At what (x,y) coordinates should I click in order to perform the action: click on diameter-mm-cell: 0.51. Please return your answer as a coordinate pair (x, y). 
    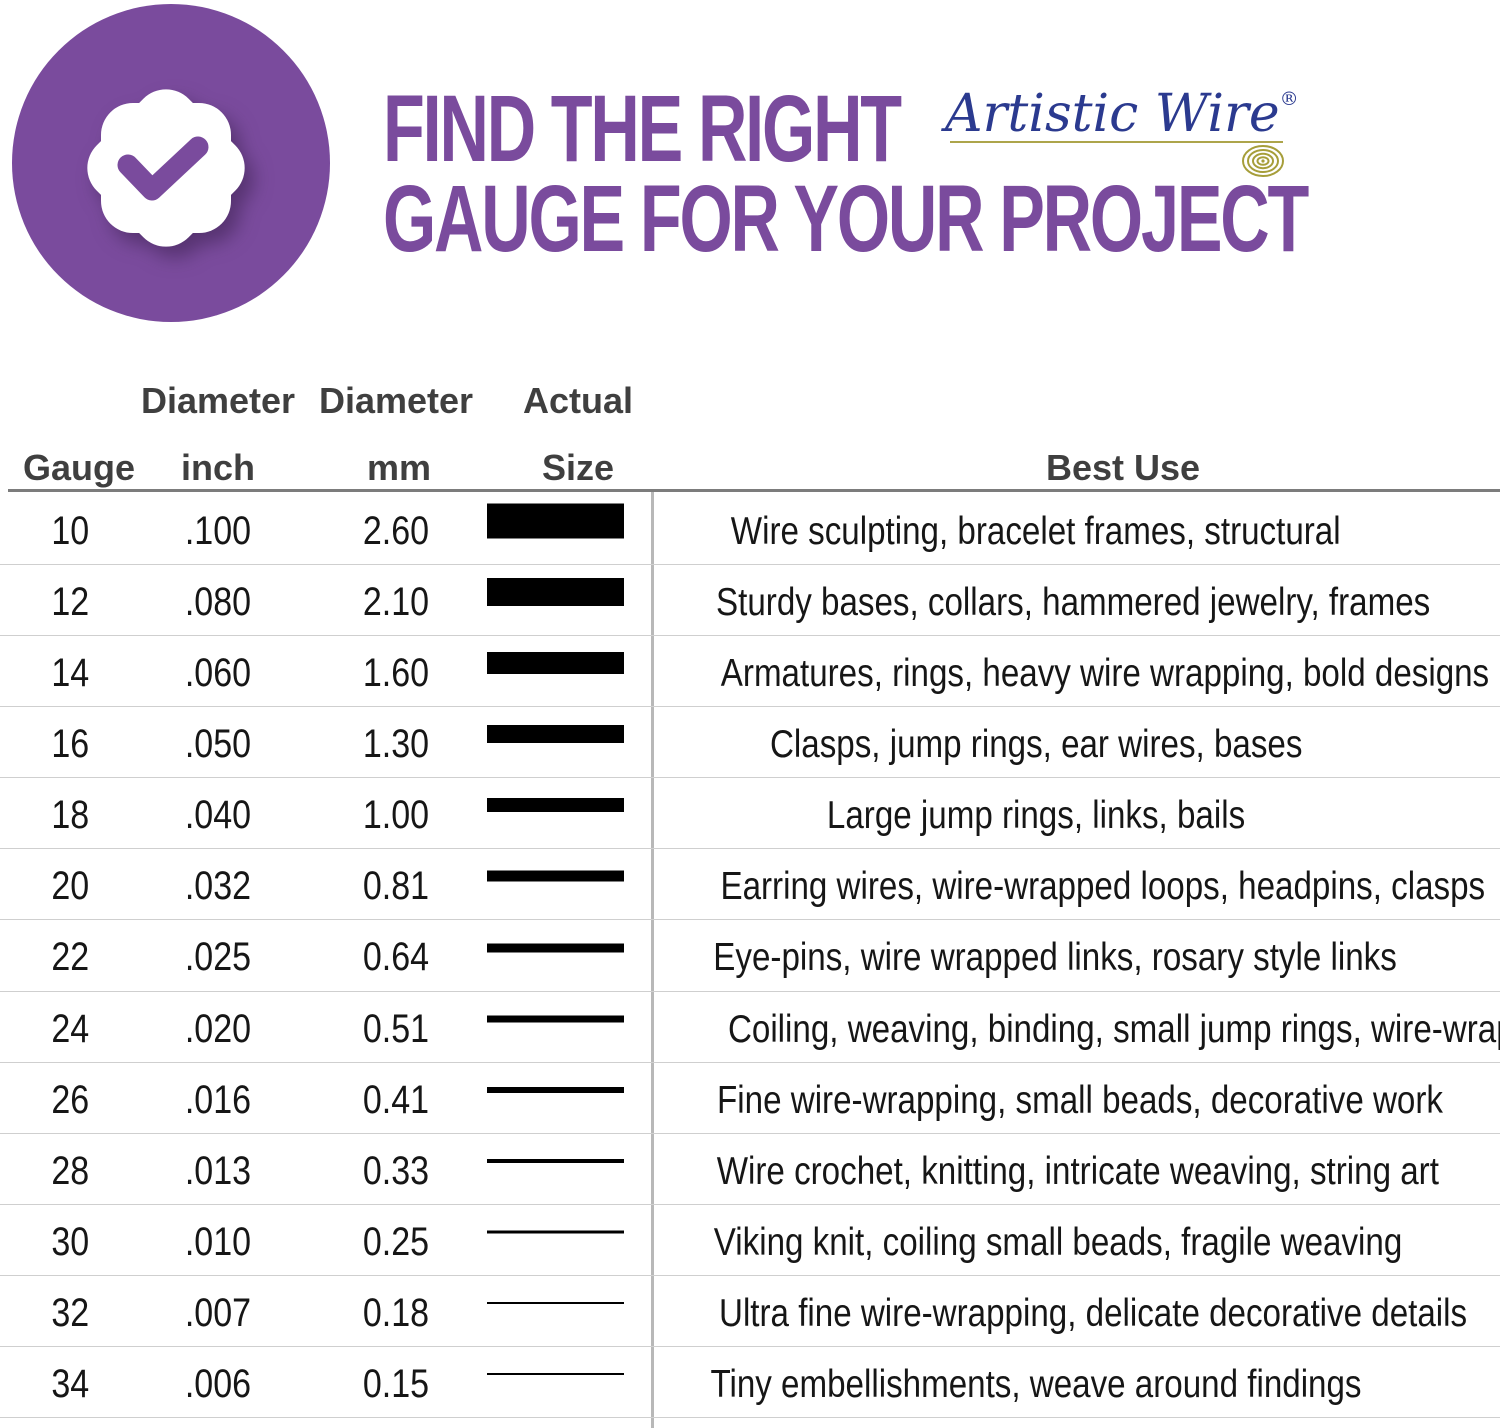
    Looking at the image, I should click on (396, 1031).